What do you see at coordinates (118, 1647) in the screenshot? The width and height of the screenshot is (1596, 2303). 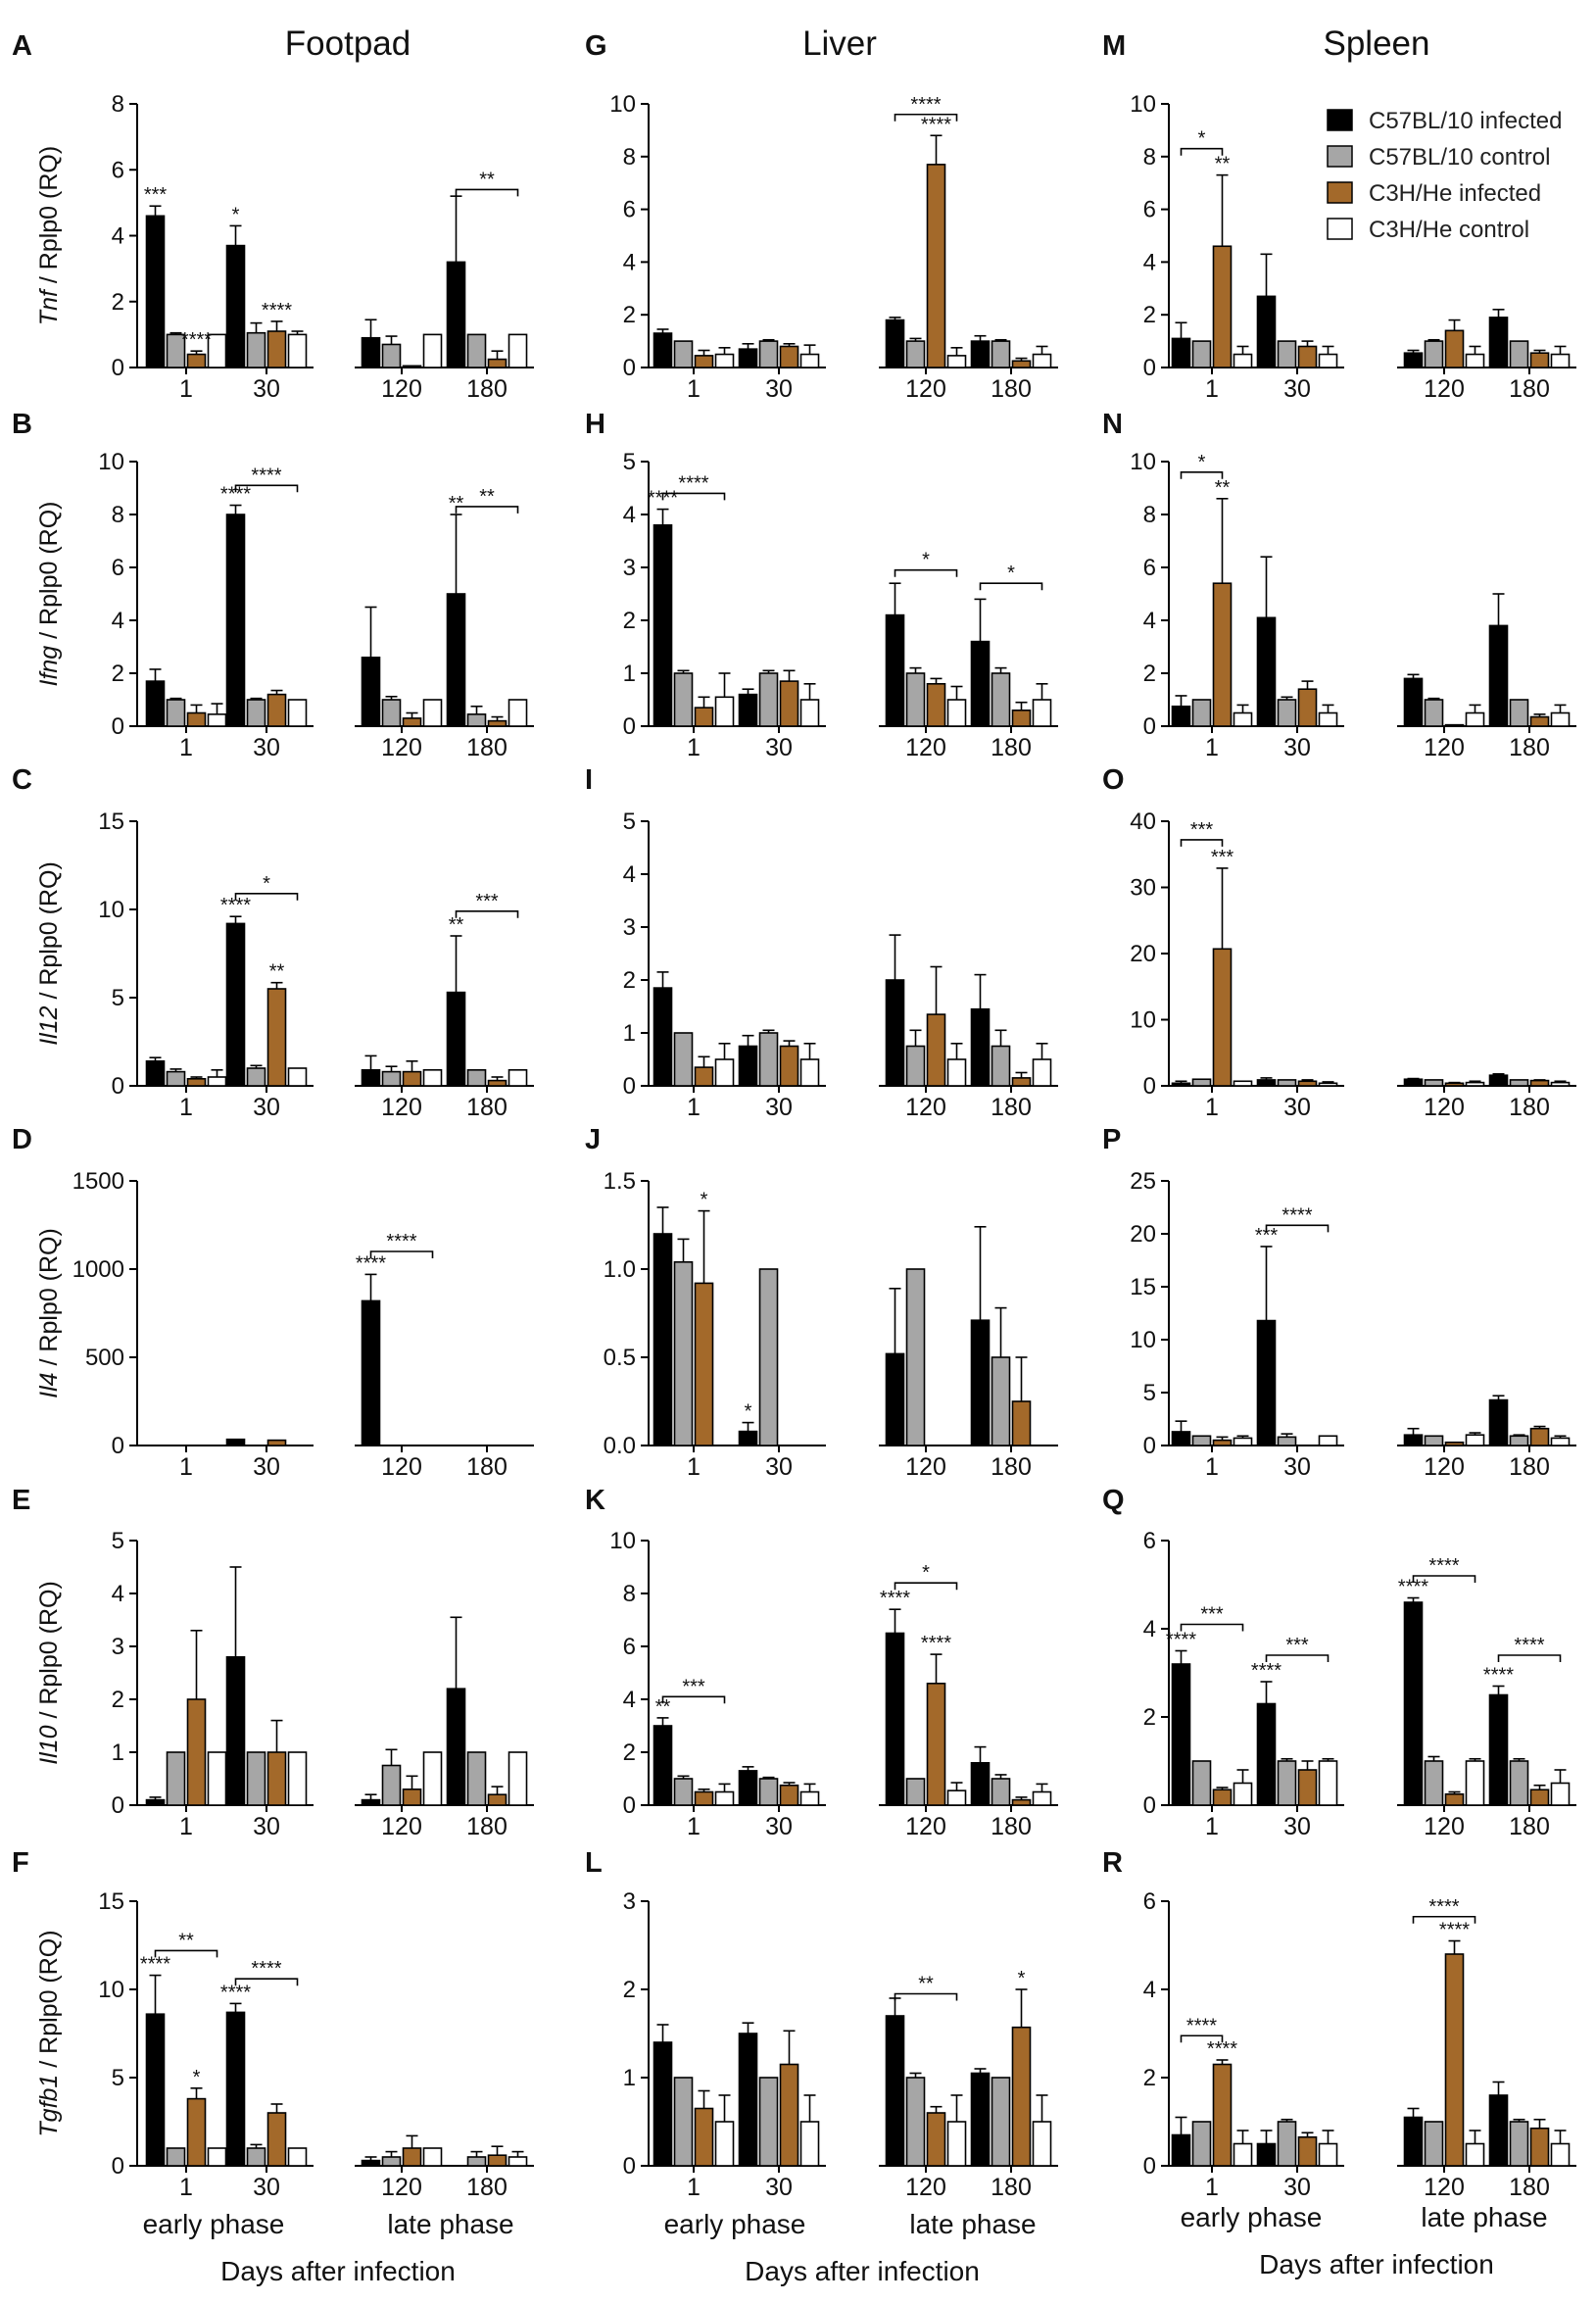 I see `y-tick-label-e: 3` at bounding box center [118, 1647].